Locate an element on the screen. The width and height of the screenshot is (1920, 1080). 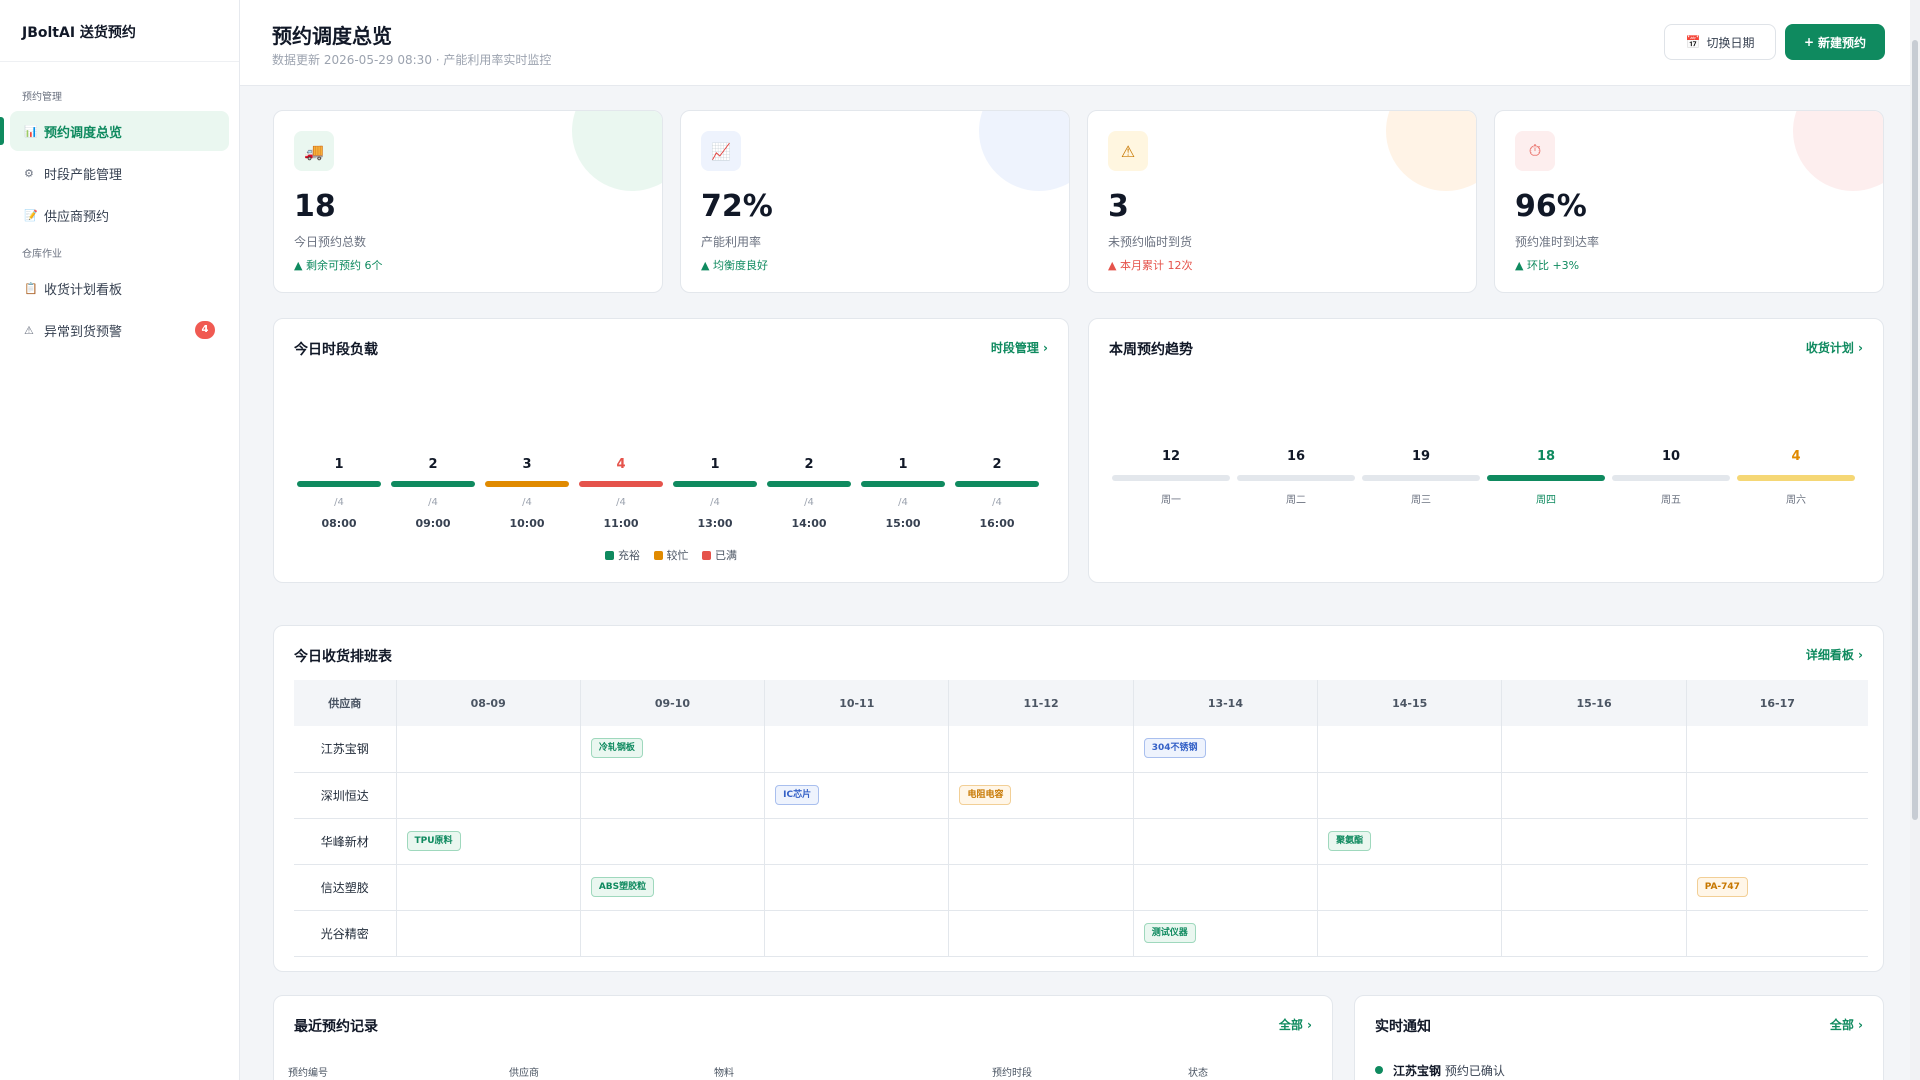
sidebar-item-slot-capacity: ⚙ 时段产能管理 is located at coordinates (119, 173).